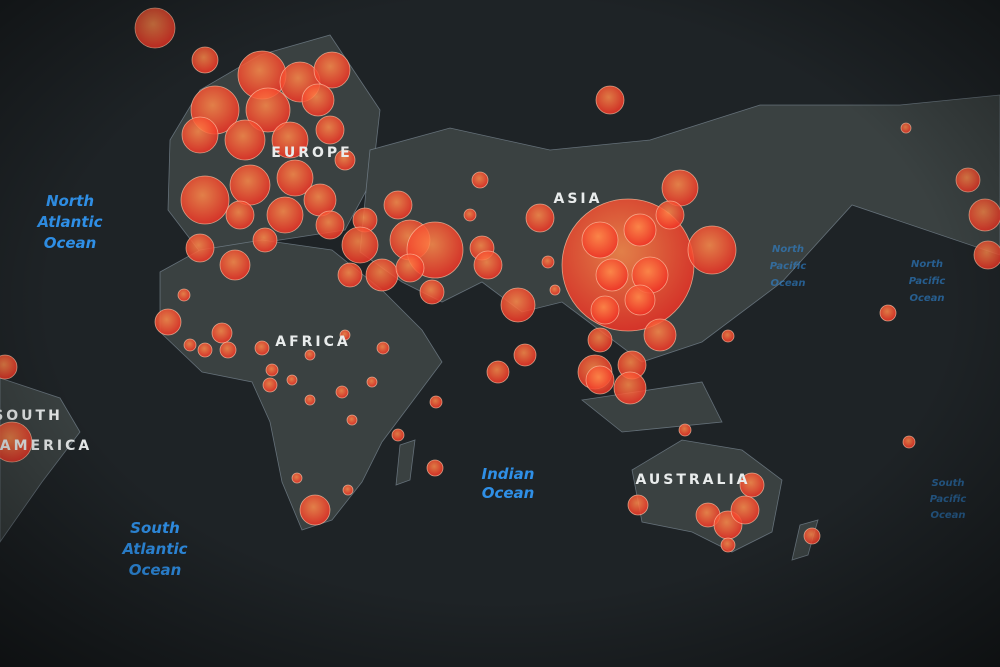 The image size is (1000, 667). What do you see at coordinates (508, 474) in the screenshot?
I see `ocean-label: Indian` at bounding box center [508, 474].